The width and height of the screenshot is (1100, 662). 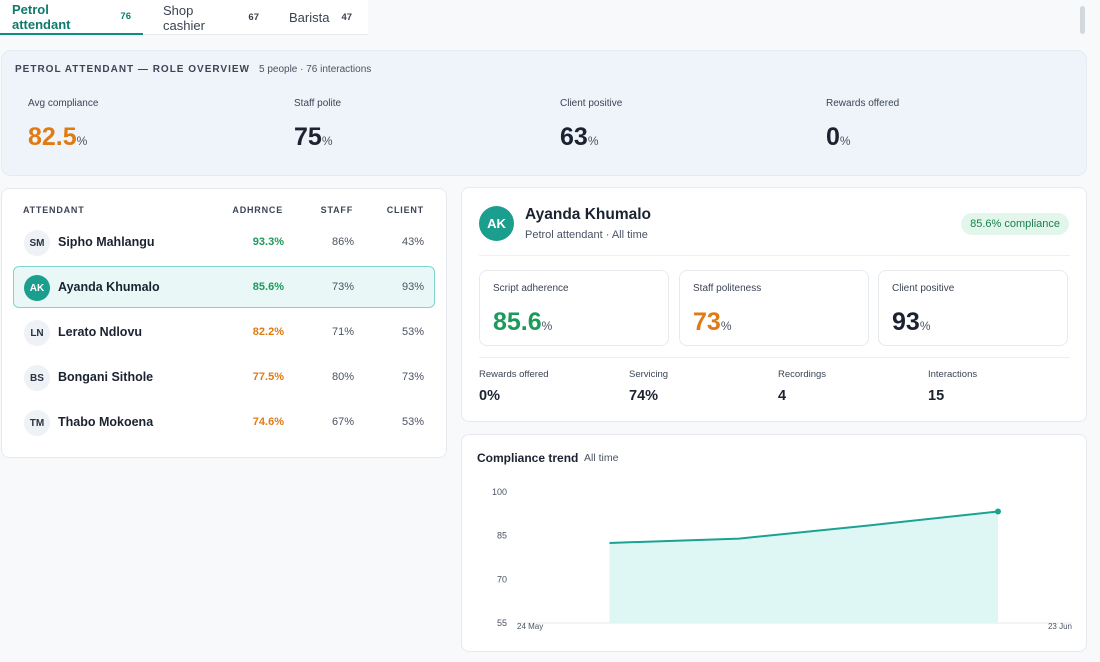 What do you see at coordinates (315, 69) in the screenshot?
I see `overview-subtitle: 5 people · 76 interactions` at bounding box center [315, 69].